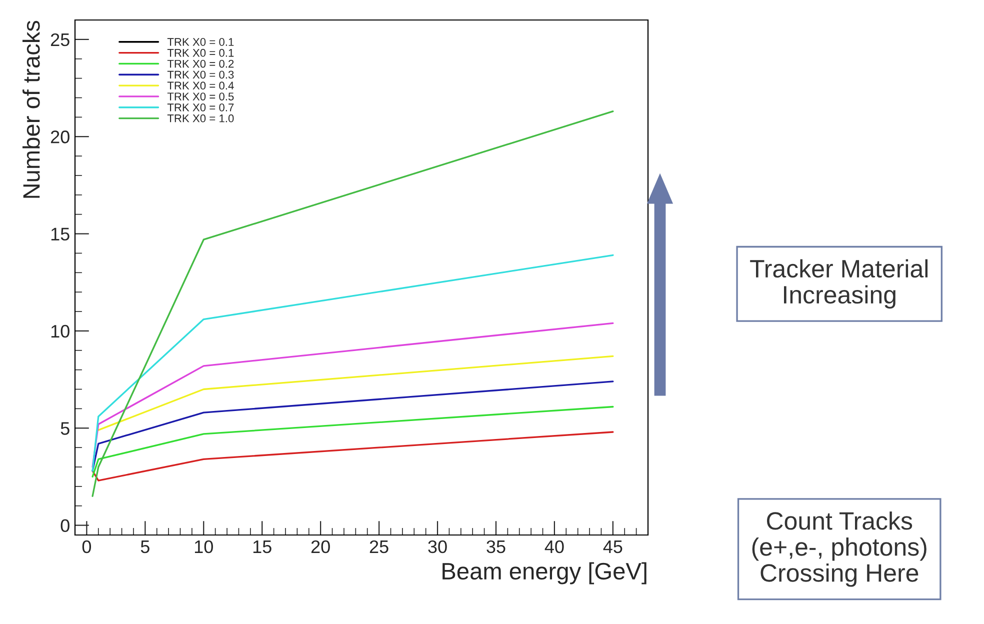 The height and width of the screenshot is (624, 984). Describe the element at coordinates (60, 39) in the screenshot. I see `y-tick-label: 25` at that location.